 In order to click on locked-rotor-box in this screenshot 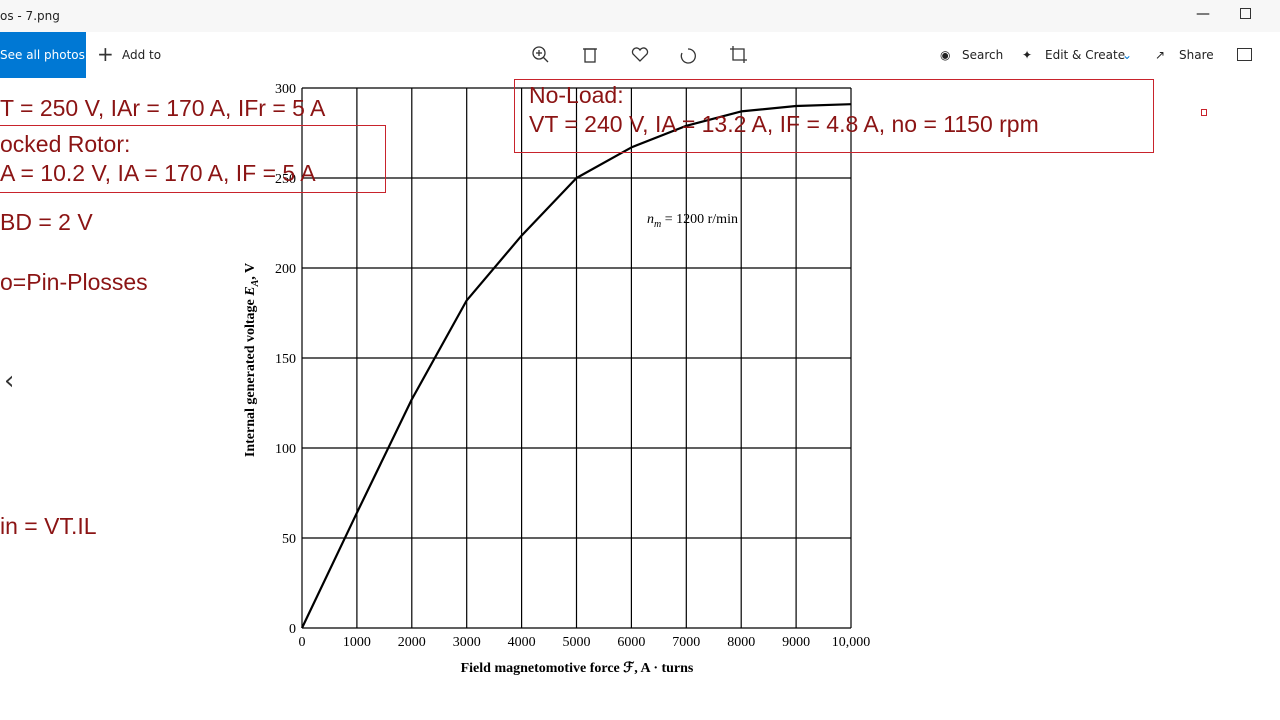, I will do `click(193, 159)`.